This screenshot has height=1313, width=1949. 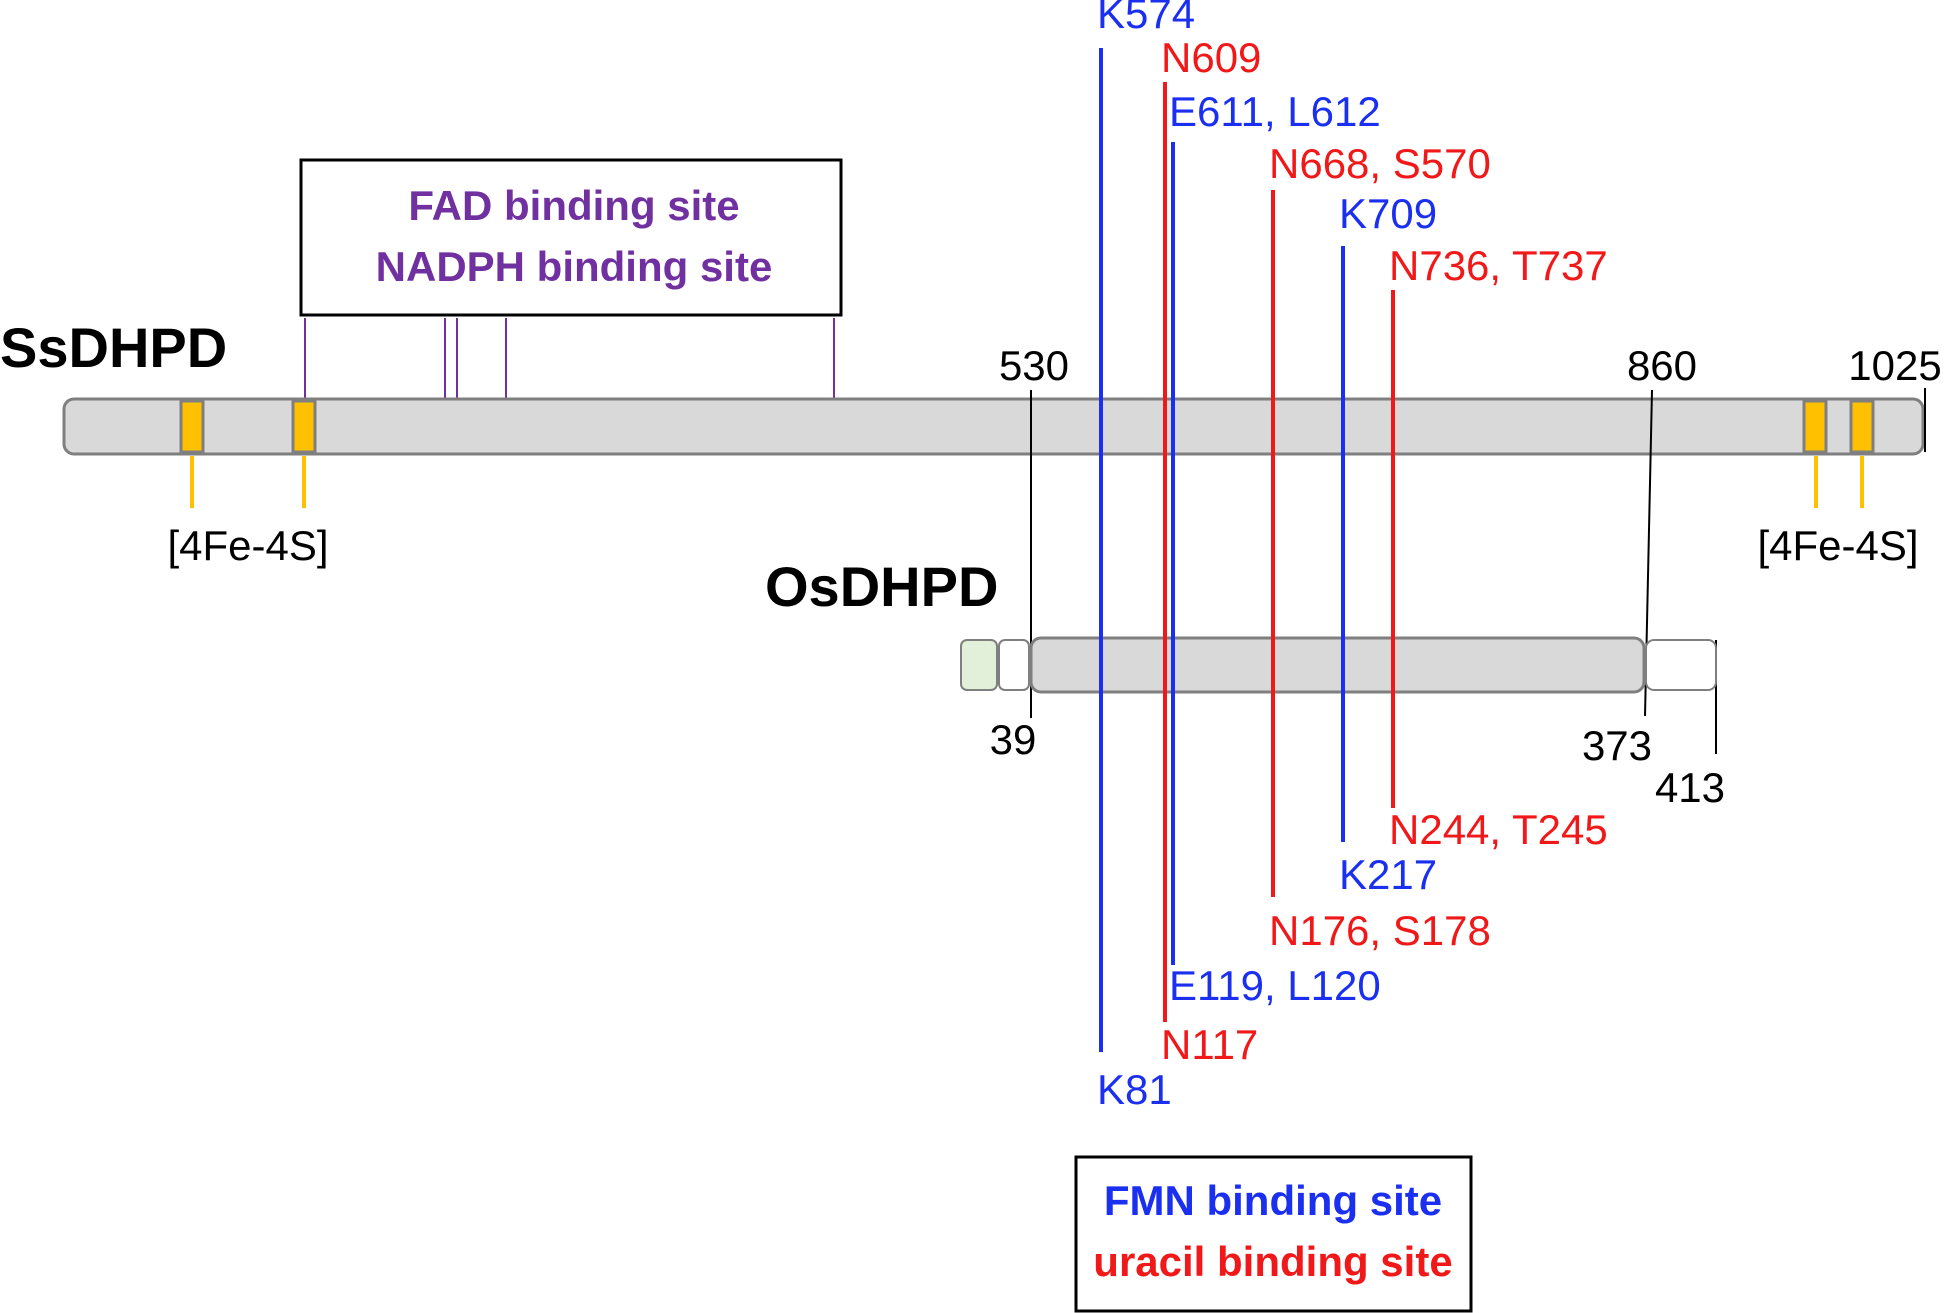 What do you see at coordinates (1273, 1234) in the screenshot?
I see `legend-box` at bounding box center [1273, 1234].